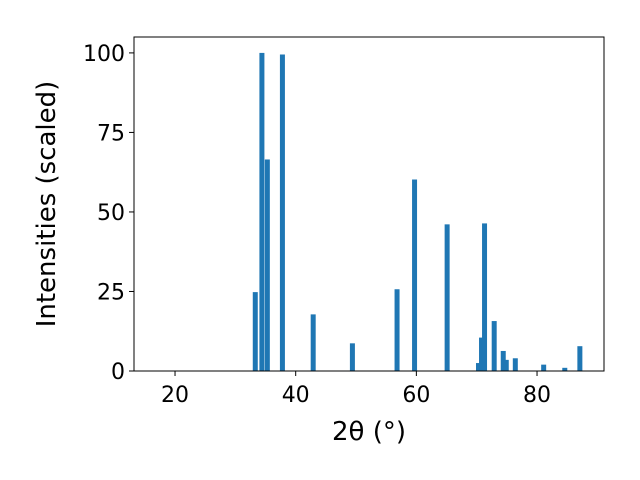 This screenshot has width=640, height=480. I want to click on y-tick-label: 0, so click(118, 372).